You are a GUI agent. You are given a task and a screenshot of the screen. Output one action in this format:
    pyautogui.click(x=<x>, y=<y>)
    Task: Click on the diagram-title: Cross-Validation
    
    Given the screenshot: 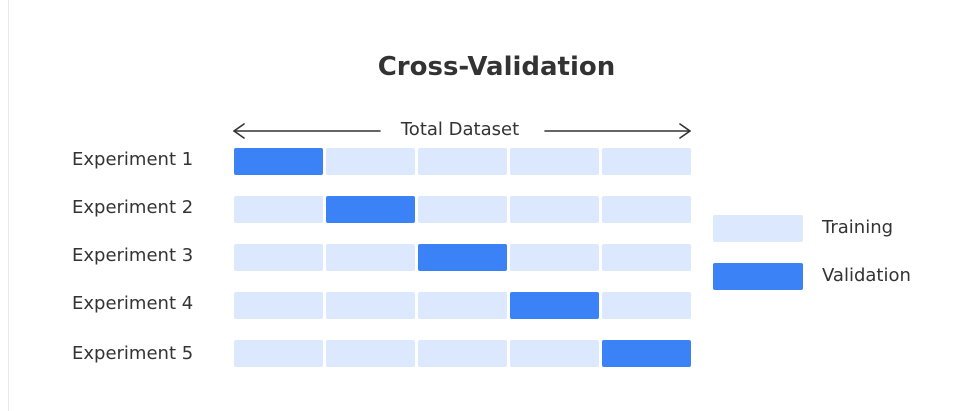 What is the action you would take?
    pyautogui.click(x=496, y=67)
    